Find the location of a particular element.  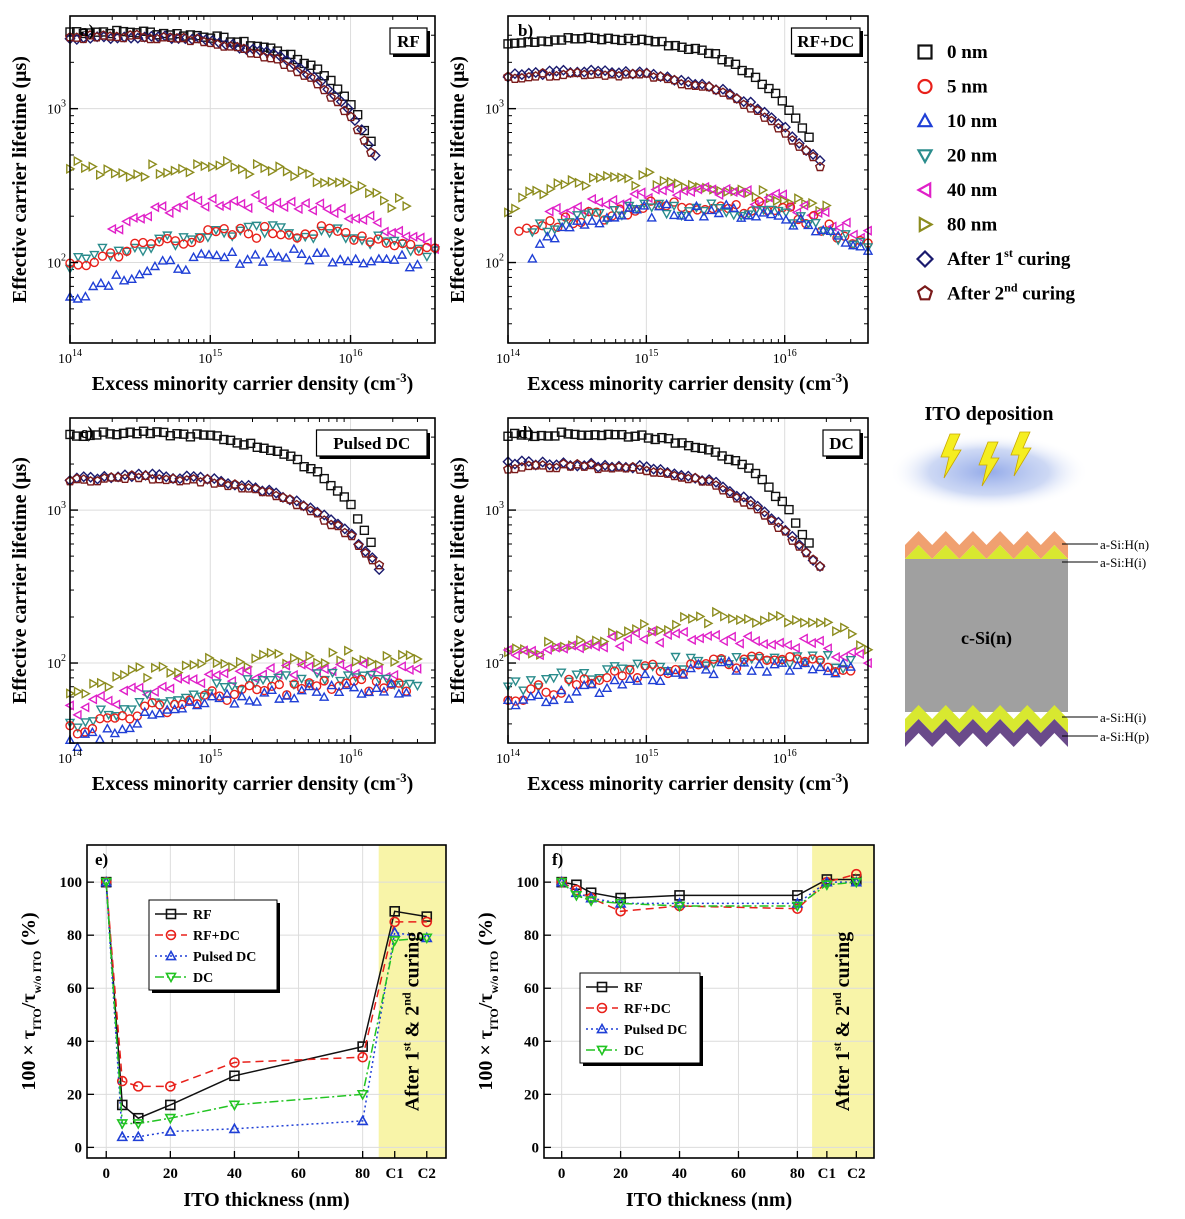

y-tick-label: 40 is located at coordinates (531, 1042).